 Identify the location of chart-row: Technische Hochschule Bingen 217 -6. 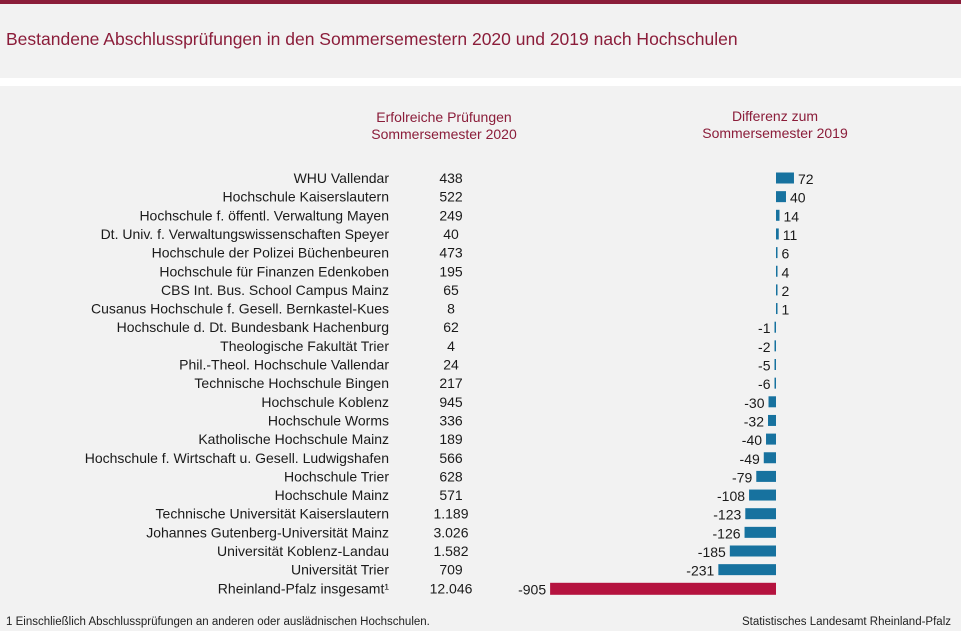
(485, 383).